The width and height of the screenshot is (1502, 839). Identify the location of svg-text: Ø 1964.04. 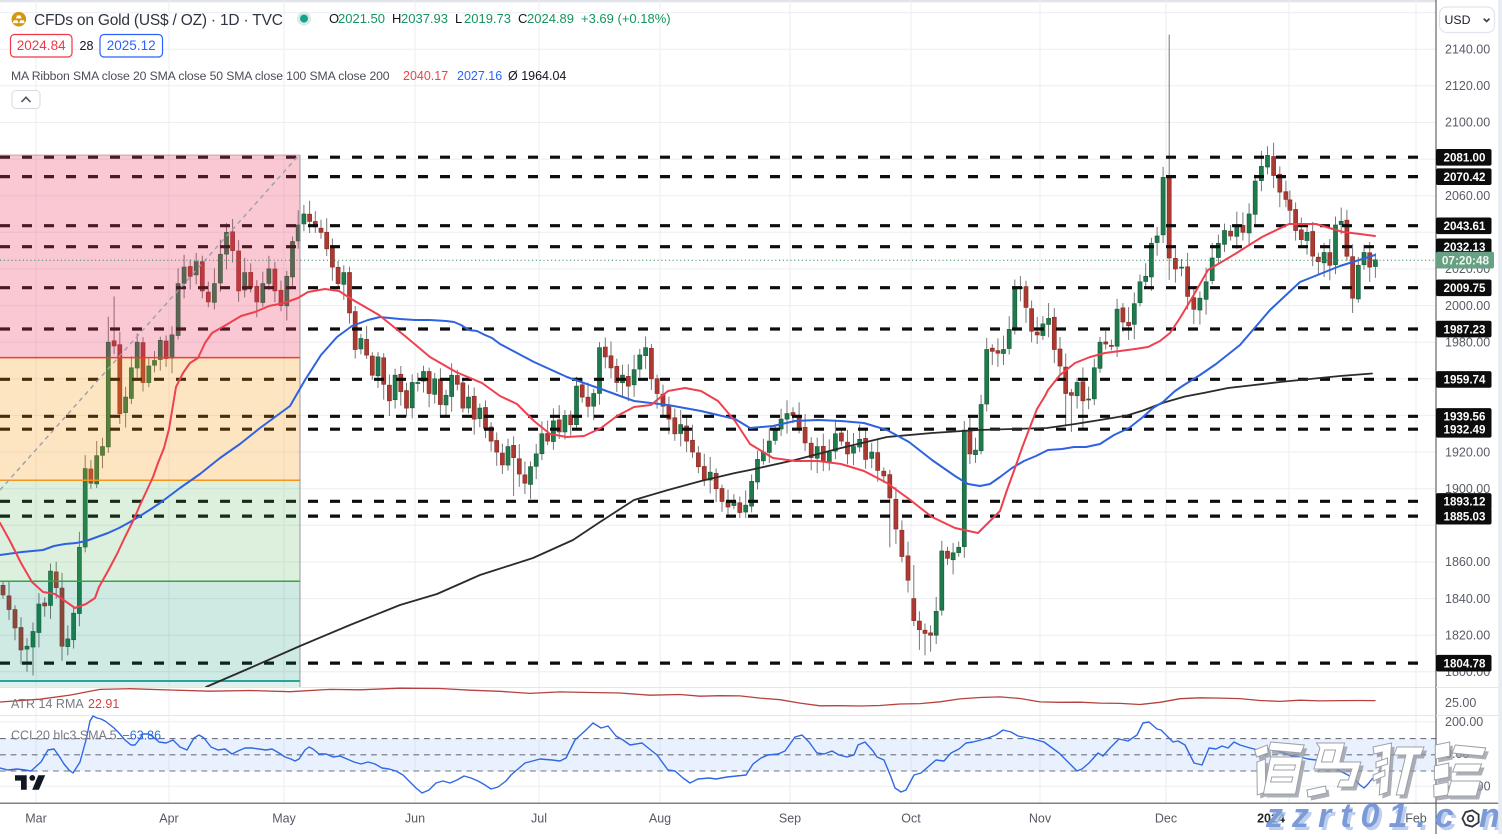
(537, 76).